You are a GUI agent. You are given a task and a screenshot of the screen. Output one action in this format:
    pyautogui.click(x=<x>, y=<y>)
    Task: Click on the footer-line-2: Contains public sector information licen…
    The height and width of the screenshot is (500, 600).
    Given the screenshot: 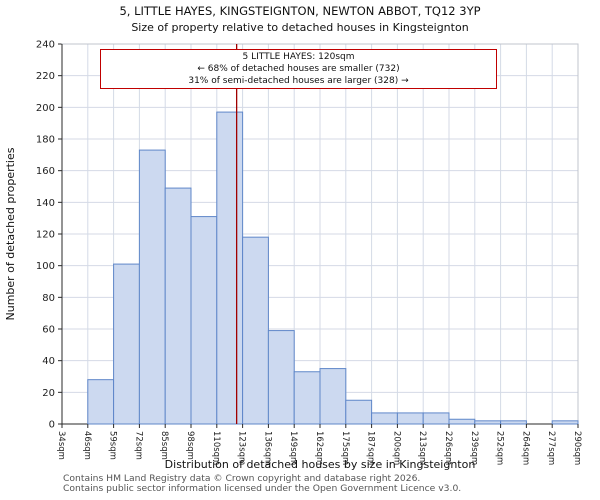 What is the action you would take?
    pyautogui.click(x=262, y=488)
    